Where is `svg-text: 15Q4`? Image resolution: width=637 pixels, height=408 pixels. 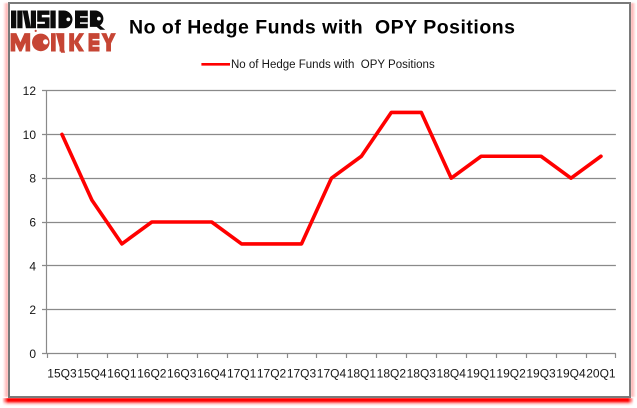
svg-text: 15Q4 is located at coordinates (92, 374).